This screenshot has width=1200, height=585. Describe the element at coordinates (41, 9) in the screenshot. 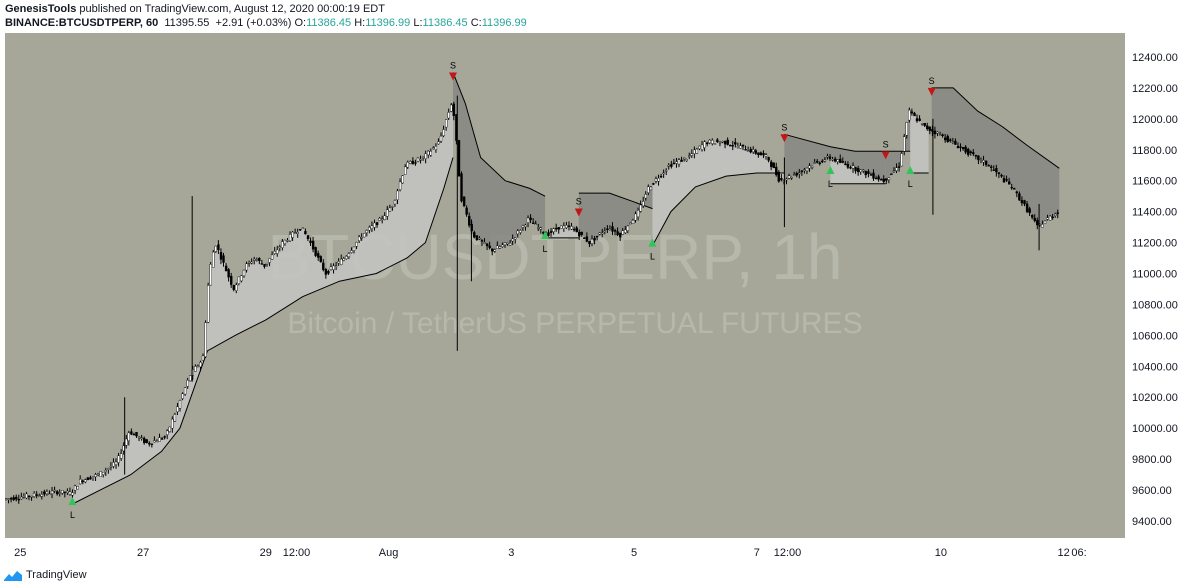

I see `author-name: GenesisTools` at that location.